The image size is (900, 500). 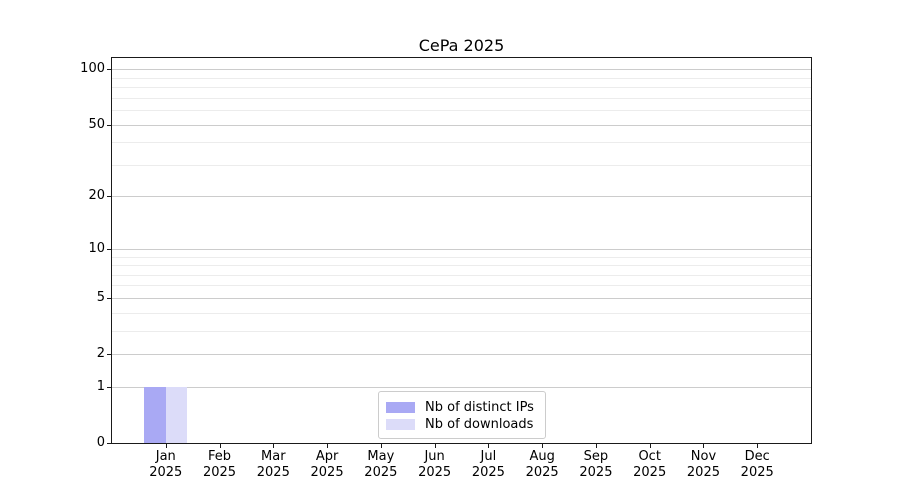 What do you see at coordinates (479, 424) in the screenshot?
I see `legend-label-downloads: Nb of downloads` at bounding box center [479, 424].